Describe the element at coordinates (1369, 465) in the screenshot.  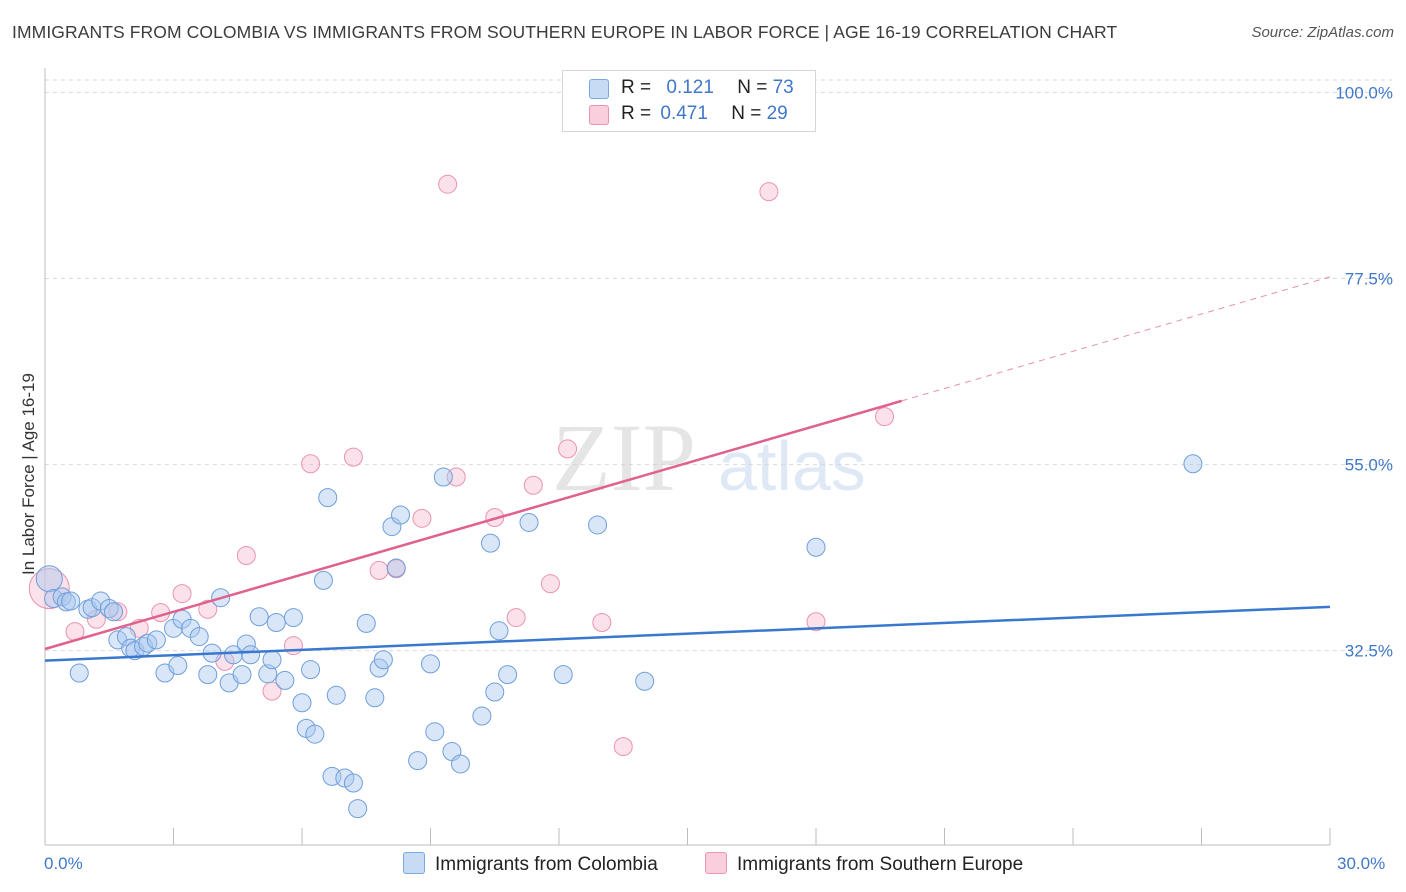
I see `y-tick-label: 55.0%` at that location.